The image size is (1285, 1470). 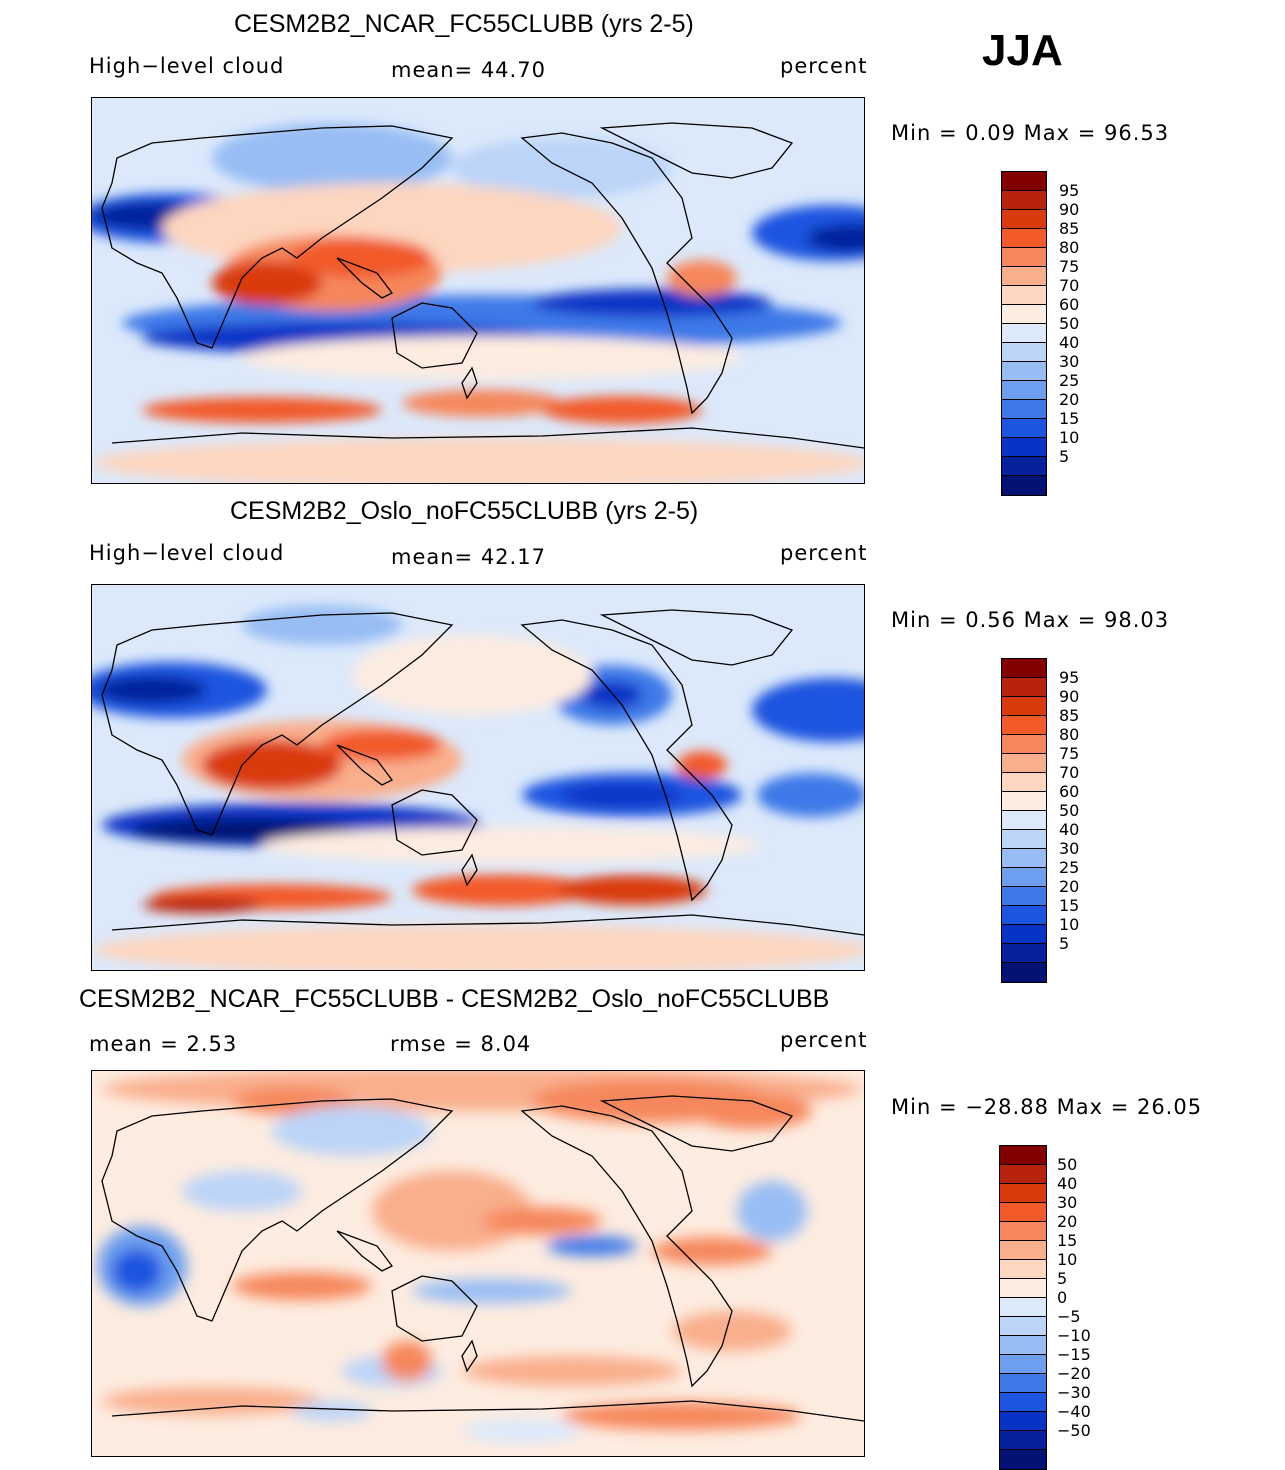 I want to click on panel-2-colorbar-label: 70, so click(x=1069, y=772).